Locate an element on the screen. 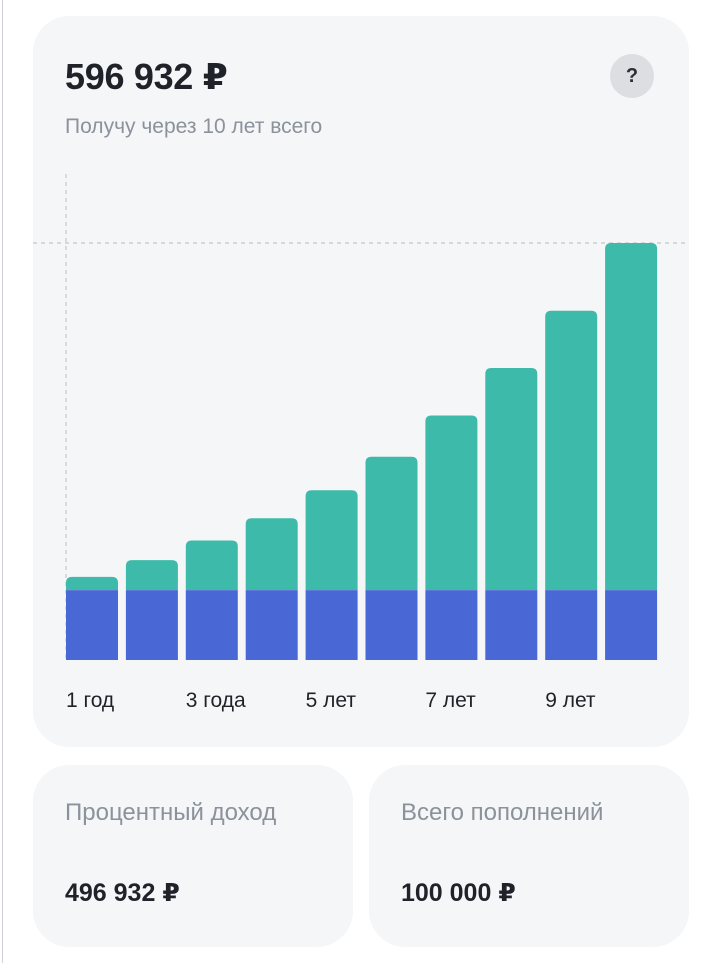  total-deposits-card: Всего пополнений 100 000 ₽ is located at coordinates (529, 856).